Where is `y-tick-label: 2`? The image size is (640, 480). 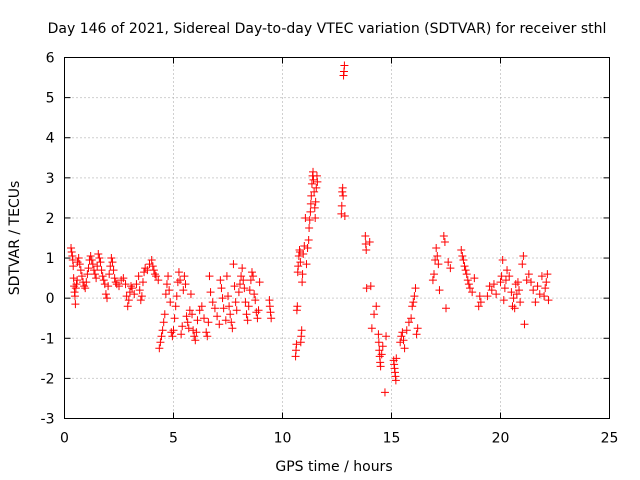 y-tick-label: 2 is located at coordinates (50, 219).